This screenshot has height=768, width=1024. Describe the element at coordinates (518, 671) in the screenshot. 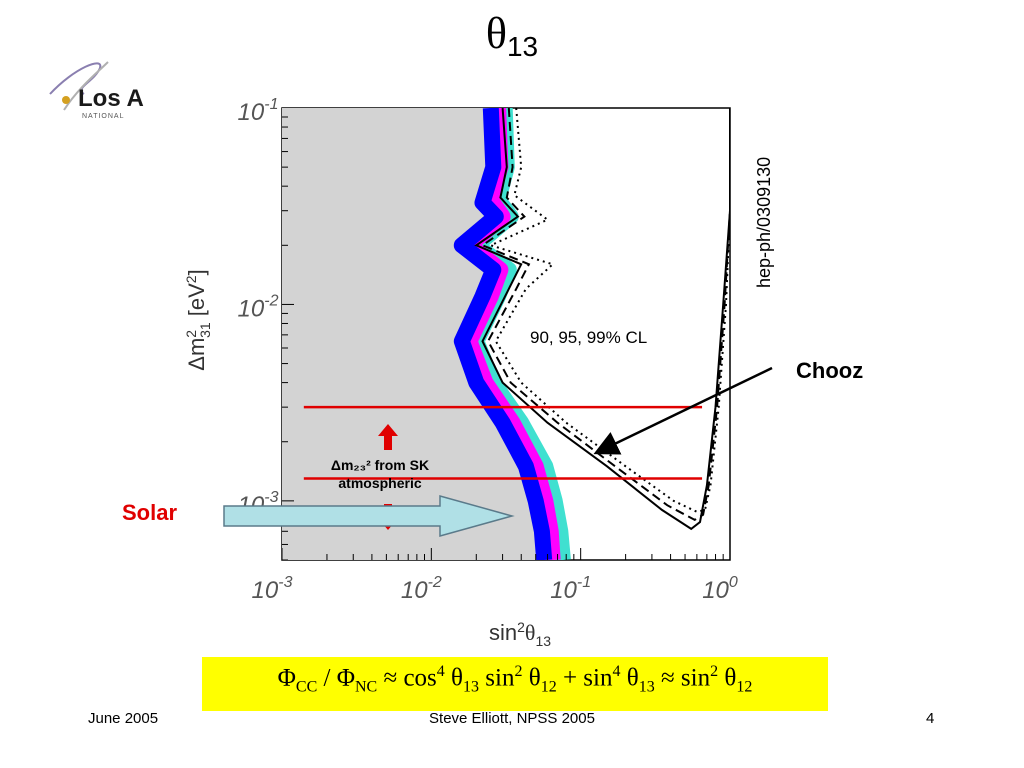

I see `formula-p2a: 2` at that location.